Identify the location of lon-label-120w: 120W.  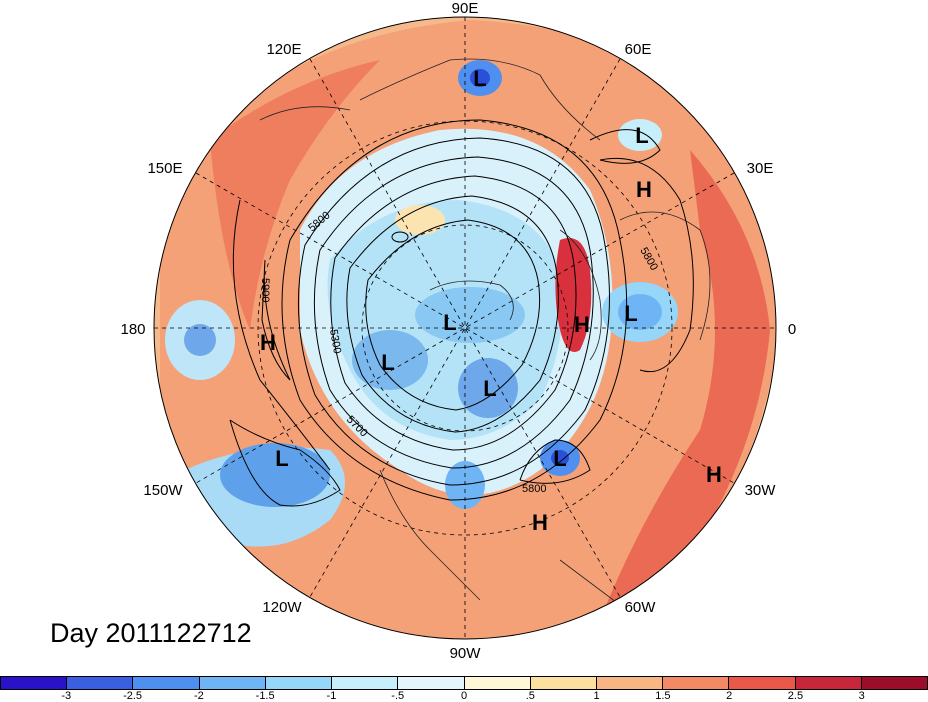
(282, 607).